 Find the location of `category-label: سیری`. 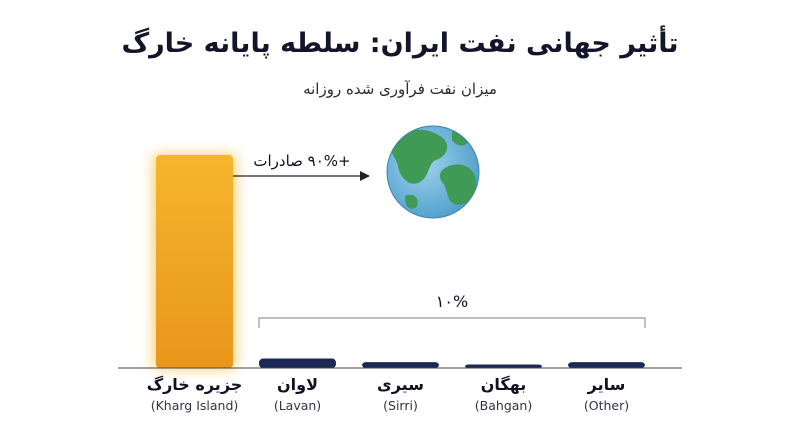

category-label: سیری is located at coordinates (400, 384).